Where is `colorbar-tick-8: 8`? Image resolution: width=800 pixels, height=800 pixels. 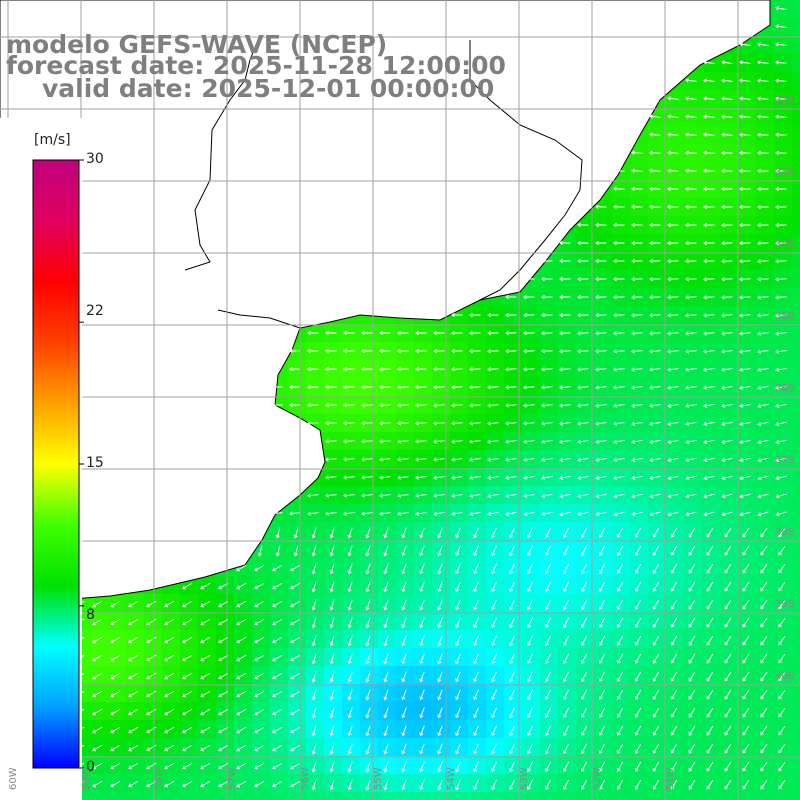 colorbar-tick-8: 8 is located at coordinates (90, 615).